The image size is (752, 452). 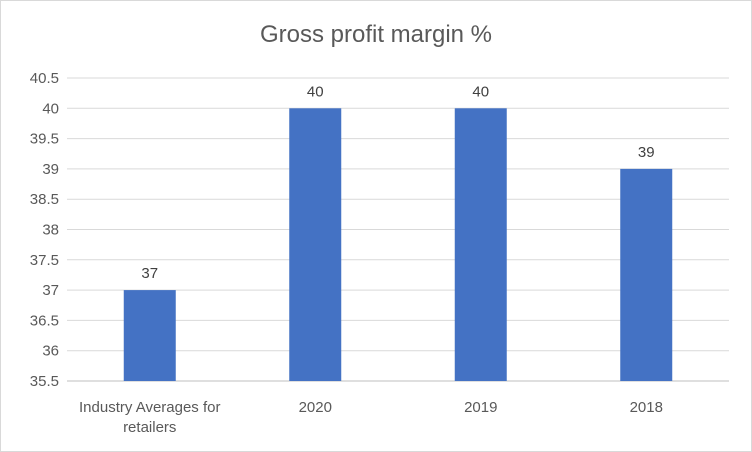 What do you see at coordinates (44, 78) in the screenshot?
I see `y-tick-label: 40.5` at bounding box center [44, 78].